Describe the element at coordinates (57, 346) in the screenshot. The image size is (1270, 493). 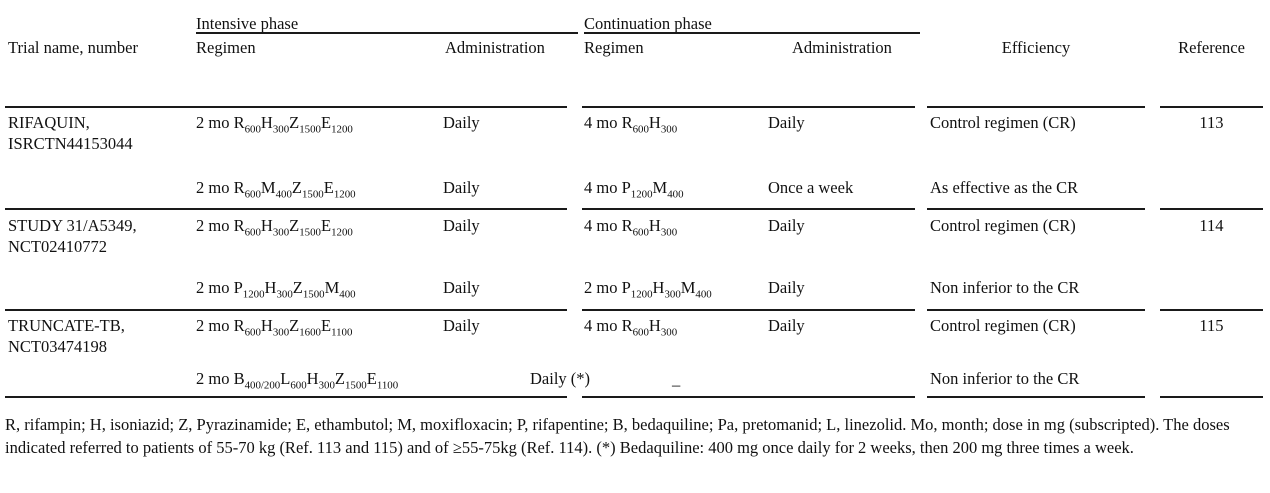
I see `trial-number: NCT03474198` at that location.